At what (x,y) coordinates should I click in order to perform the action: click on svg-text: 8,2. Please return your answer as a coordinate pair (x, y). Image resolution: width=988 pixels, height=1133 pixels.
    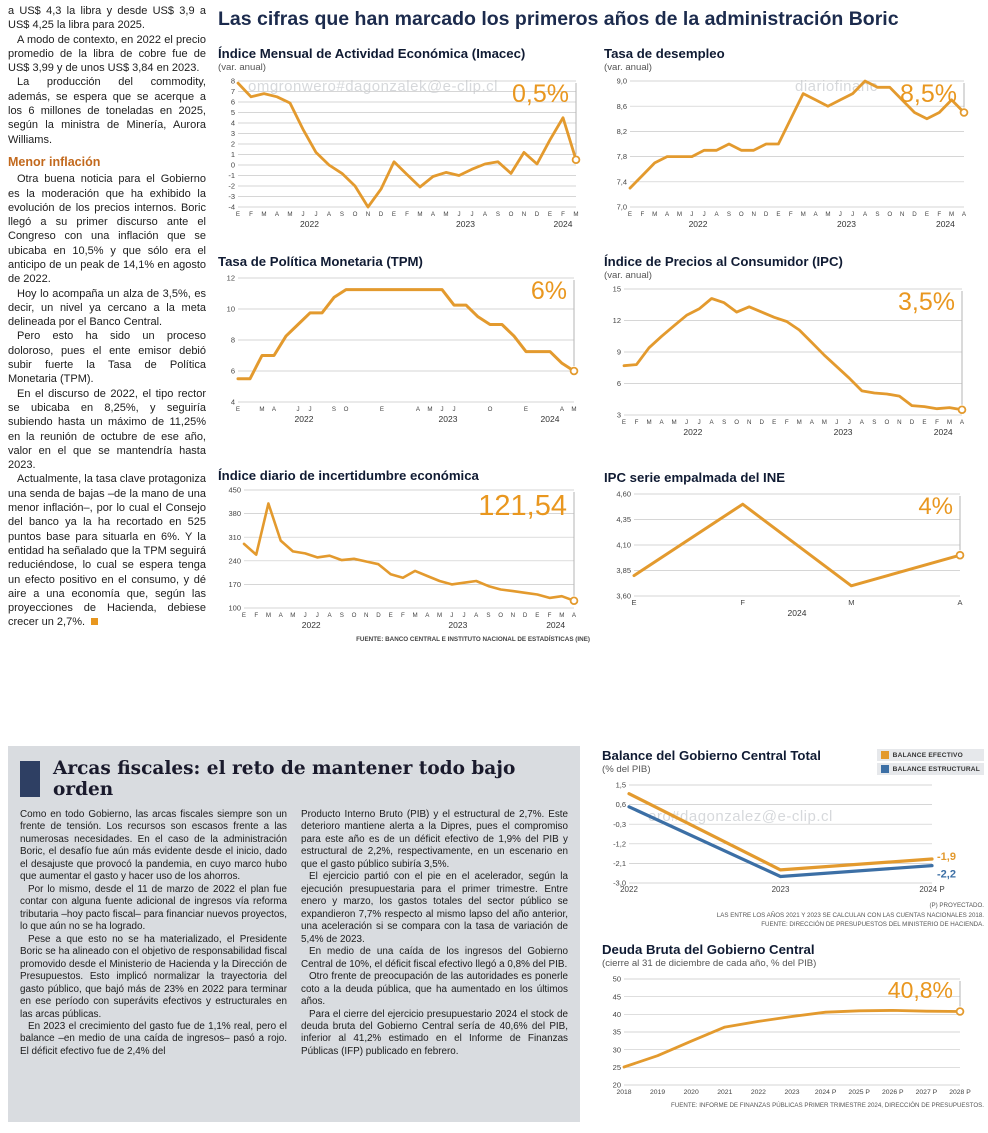
    Looking at the image, I should click on (622, 131).